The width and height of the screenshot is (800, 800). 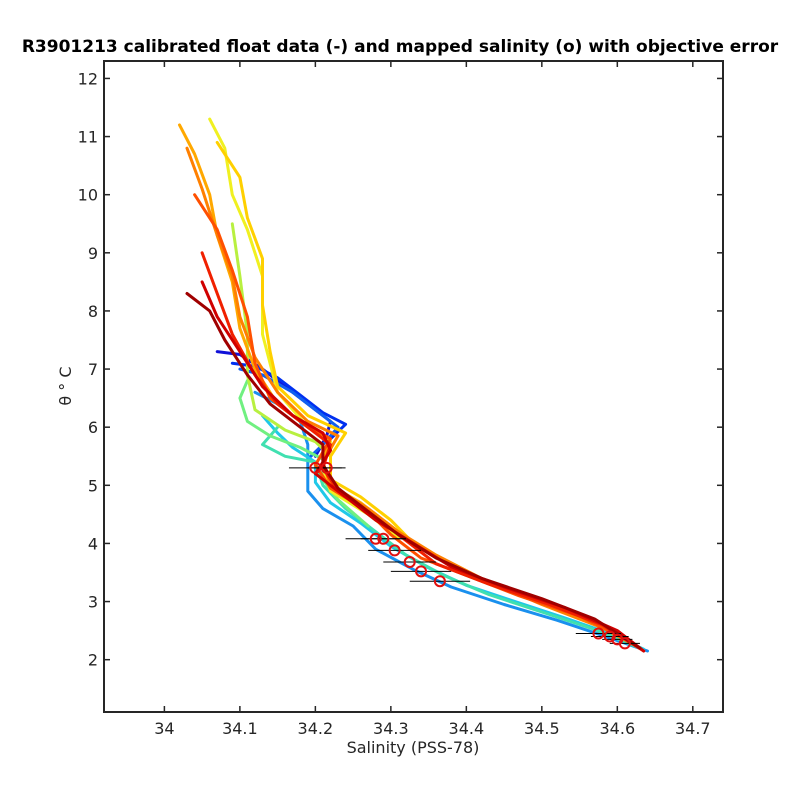 What do you see at coordinates (93, 485) in the screenshot?
I see `y-tick-label: 5` at bounding box center [93, 485].